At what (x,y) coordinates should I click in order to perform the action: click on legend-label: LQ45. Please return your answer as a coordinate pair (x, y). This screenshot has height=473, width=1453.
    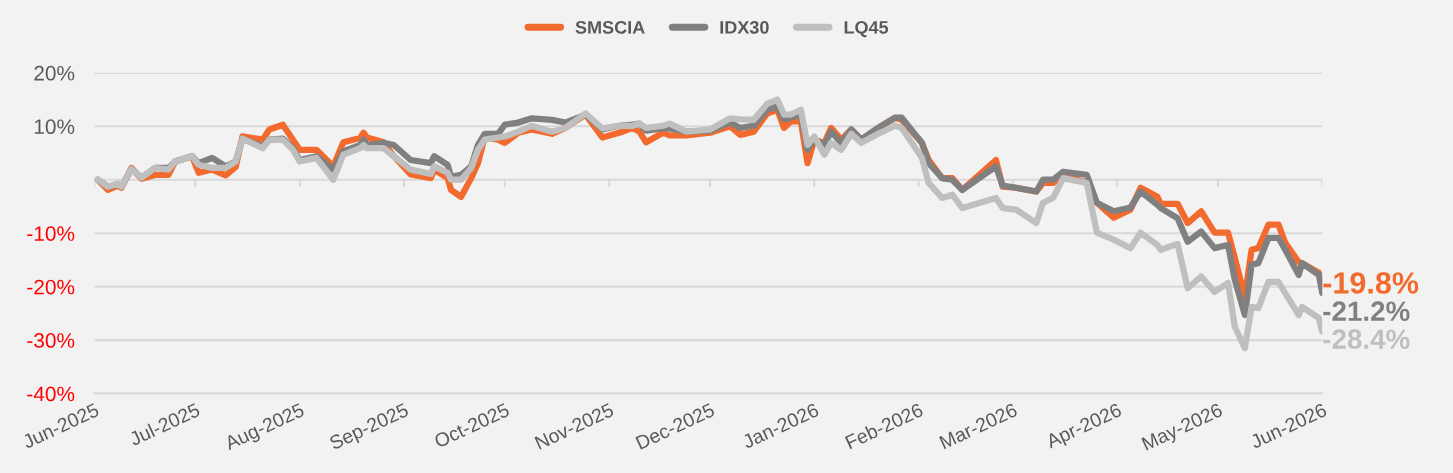
    Looking at the image, I should click on (866, 29).